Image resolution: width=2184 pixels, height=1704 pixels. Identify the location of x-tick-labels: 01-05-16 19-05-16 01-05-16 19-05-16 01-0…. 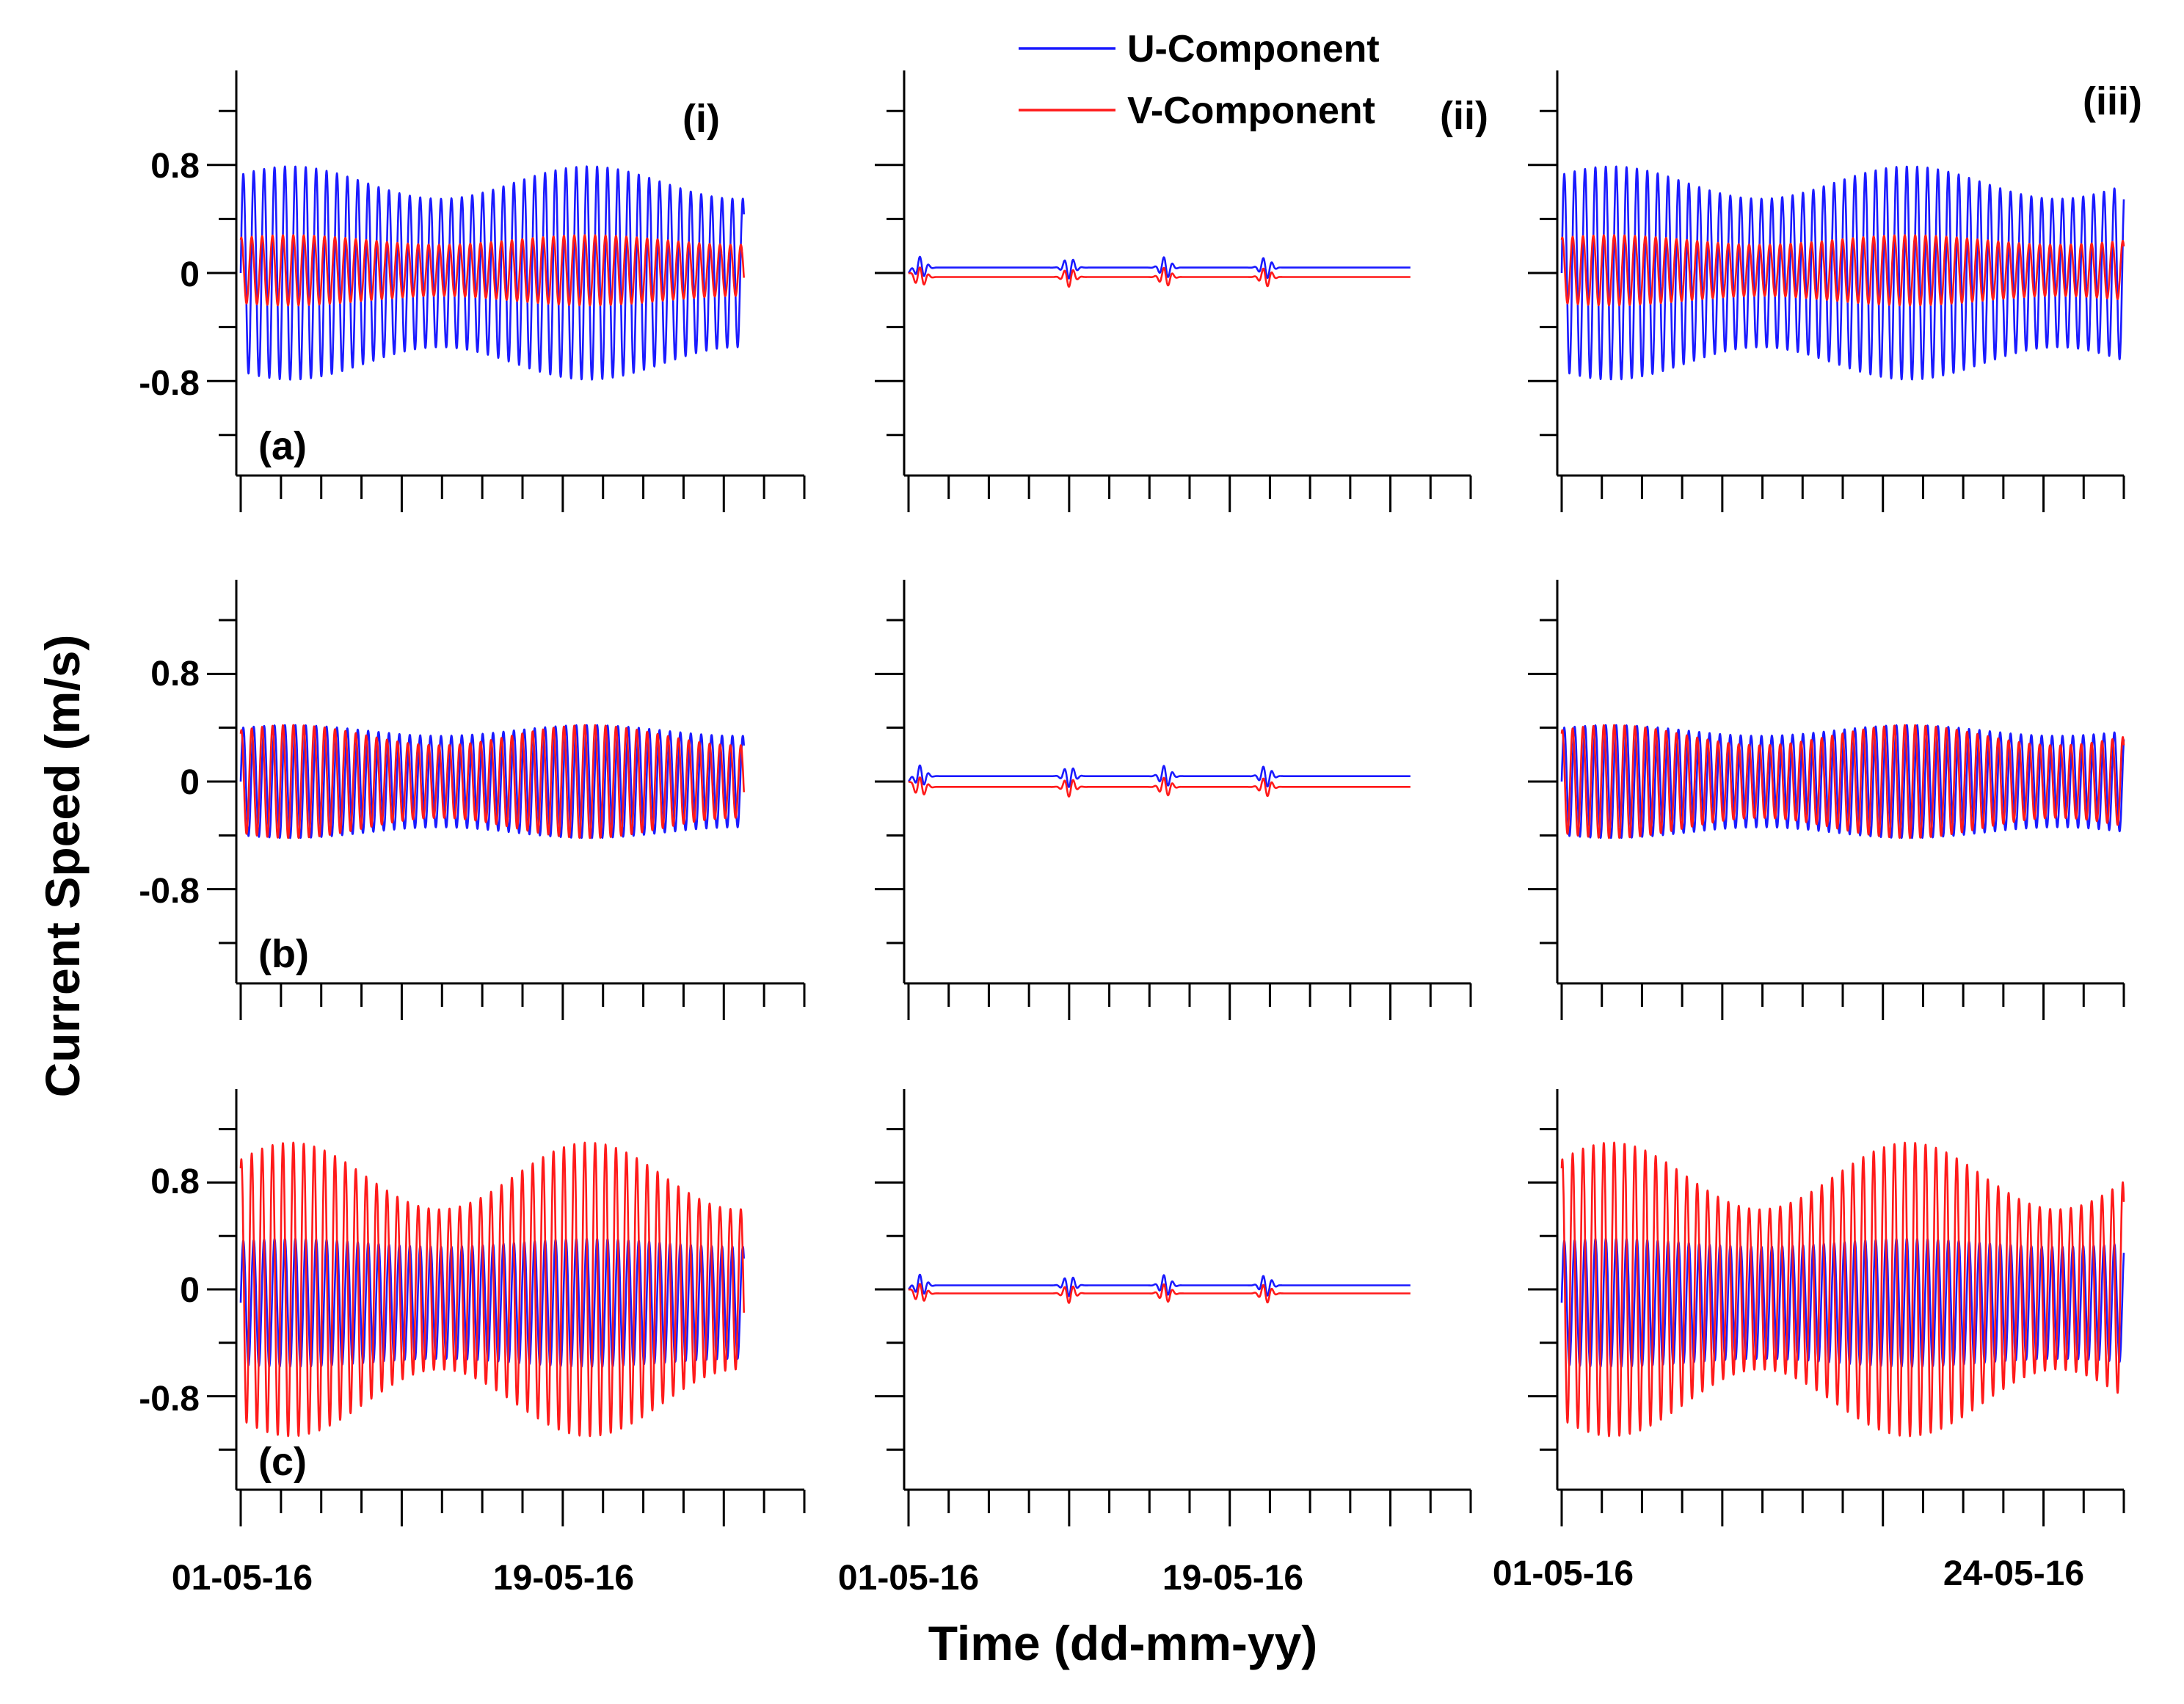
(1128, 1576).